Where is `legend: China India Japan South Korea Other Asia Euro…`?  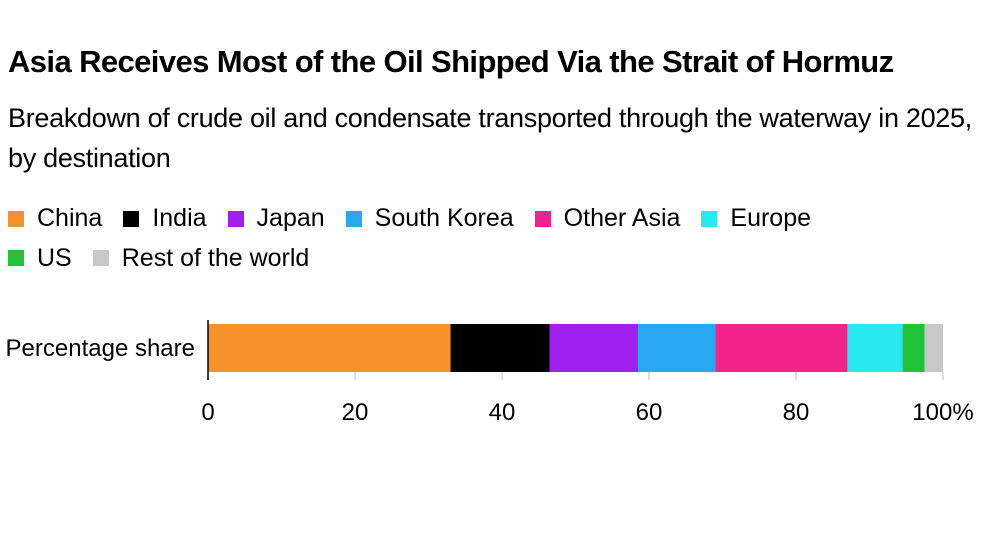
legend: China India Japan South Korea Other Asia Euro… is located at coordinates (458, 238).